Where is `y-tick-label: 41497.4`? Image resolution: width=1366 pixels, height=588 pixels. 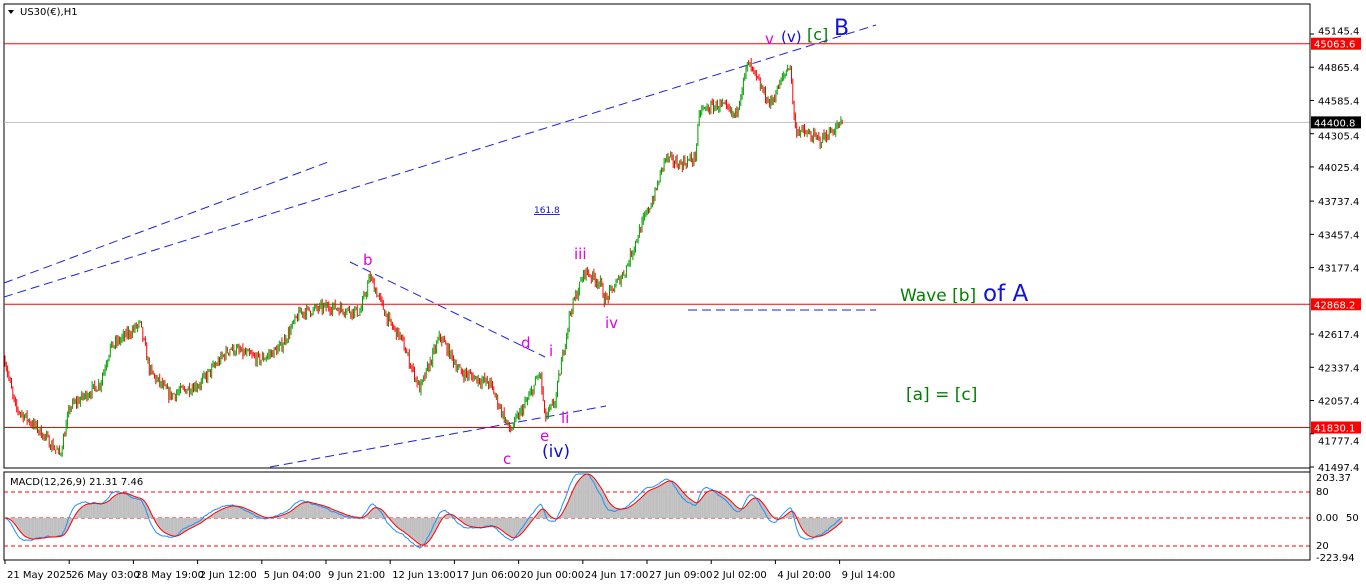 y-tick-label: 41497.4 is located at coordinates (1338, 468).